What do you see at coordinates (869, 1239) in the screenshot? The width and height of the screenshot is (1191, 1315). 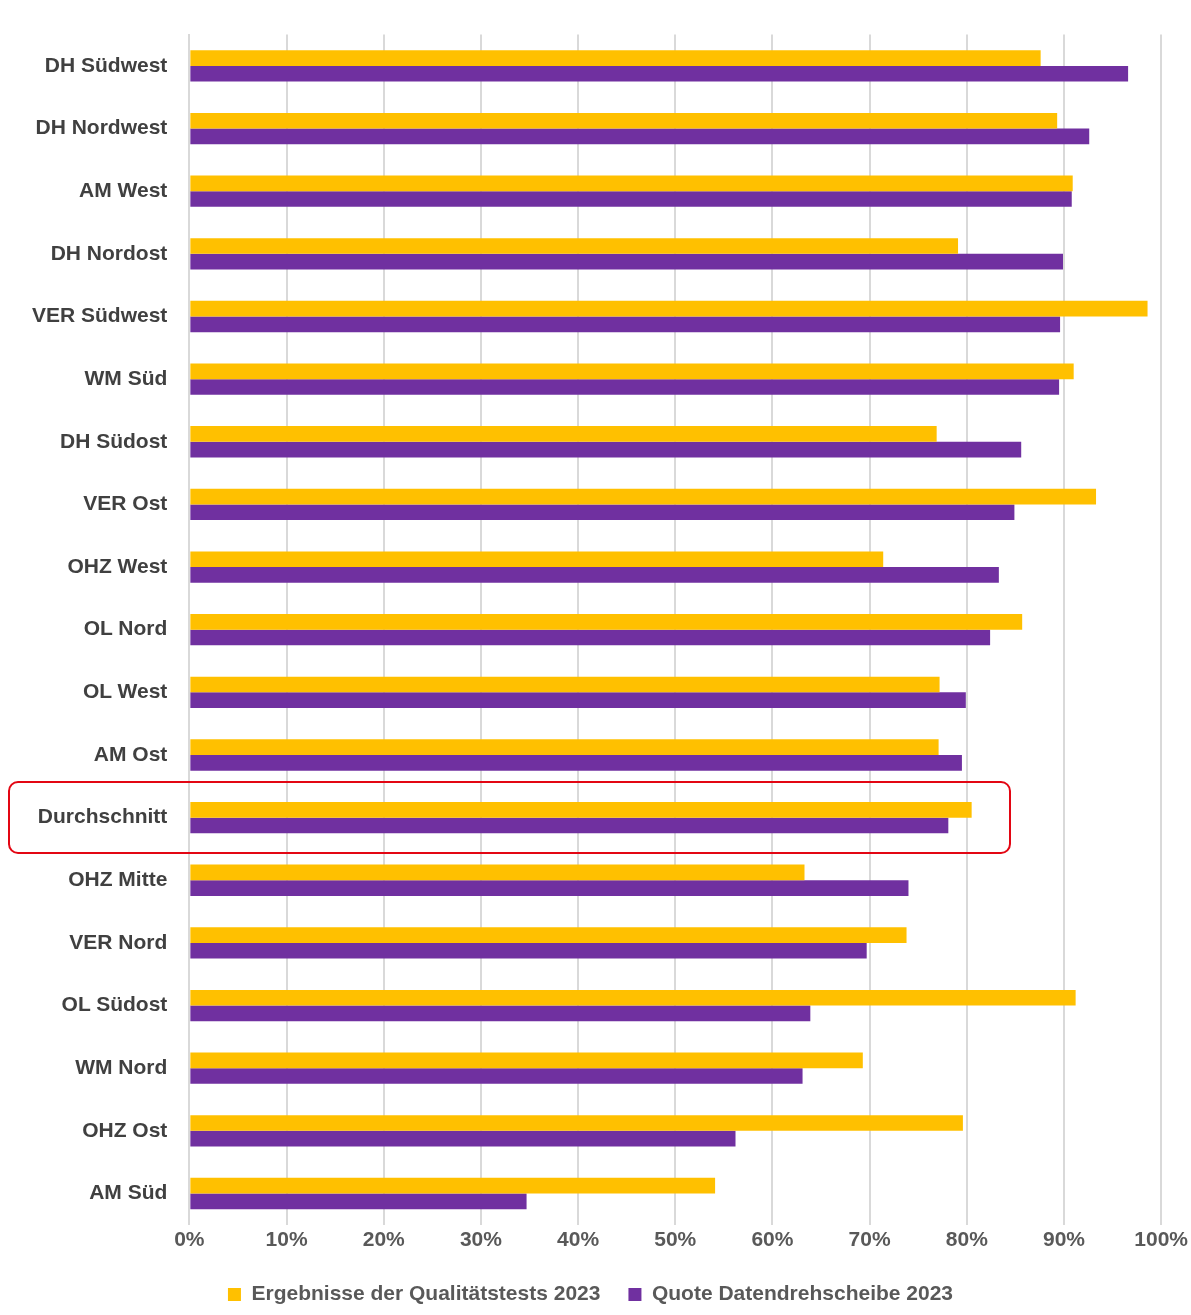 I see `x-tick-label: 70%` at bounding box center [869, 1239].